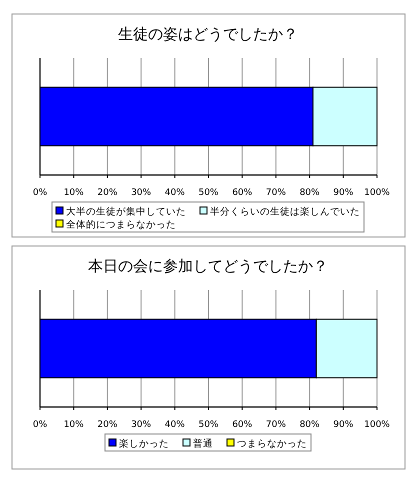 This screenshot has width=420, height=482. I want to click on legend-label: 半分くらいの生徒は楽しんでいた, so click(285, 212).